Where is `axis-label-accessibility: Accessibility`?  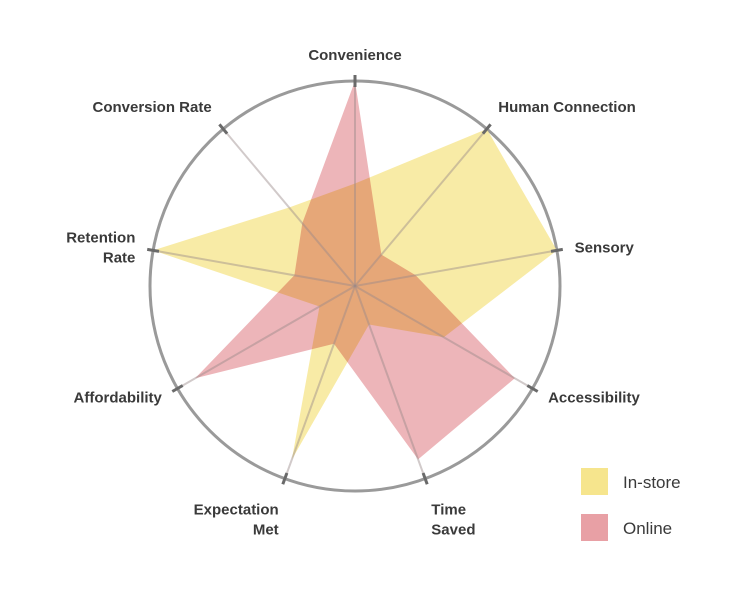 axis-label-accessibility: Accessibility is located at coordinates (594, 398).